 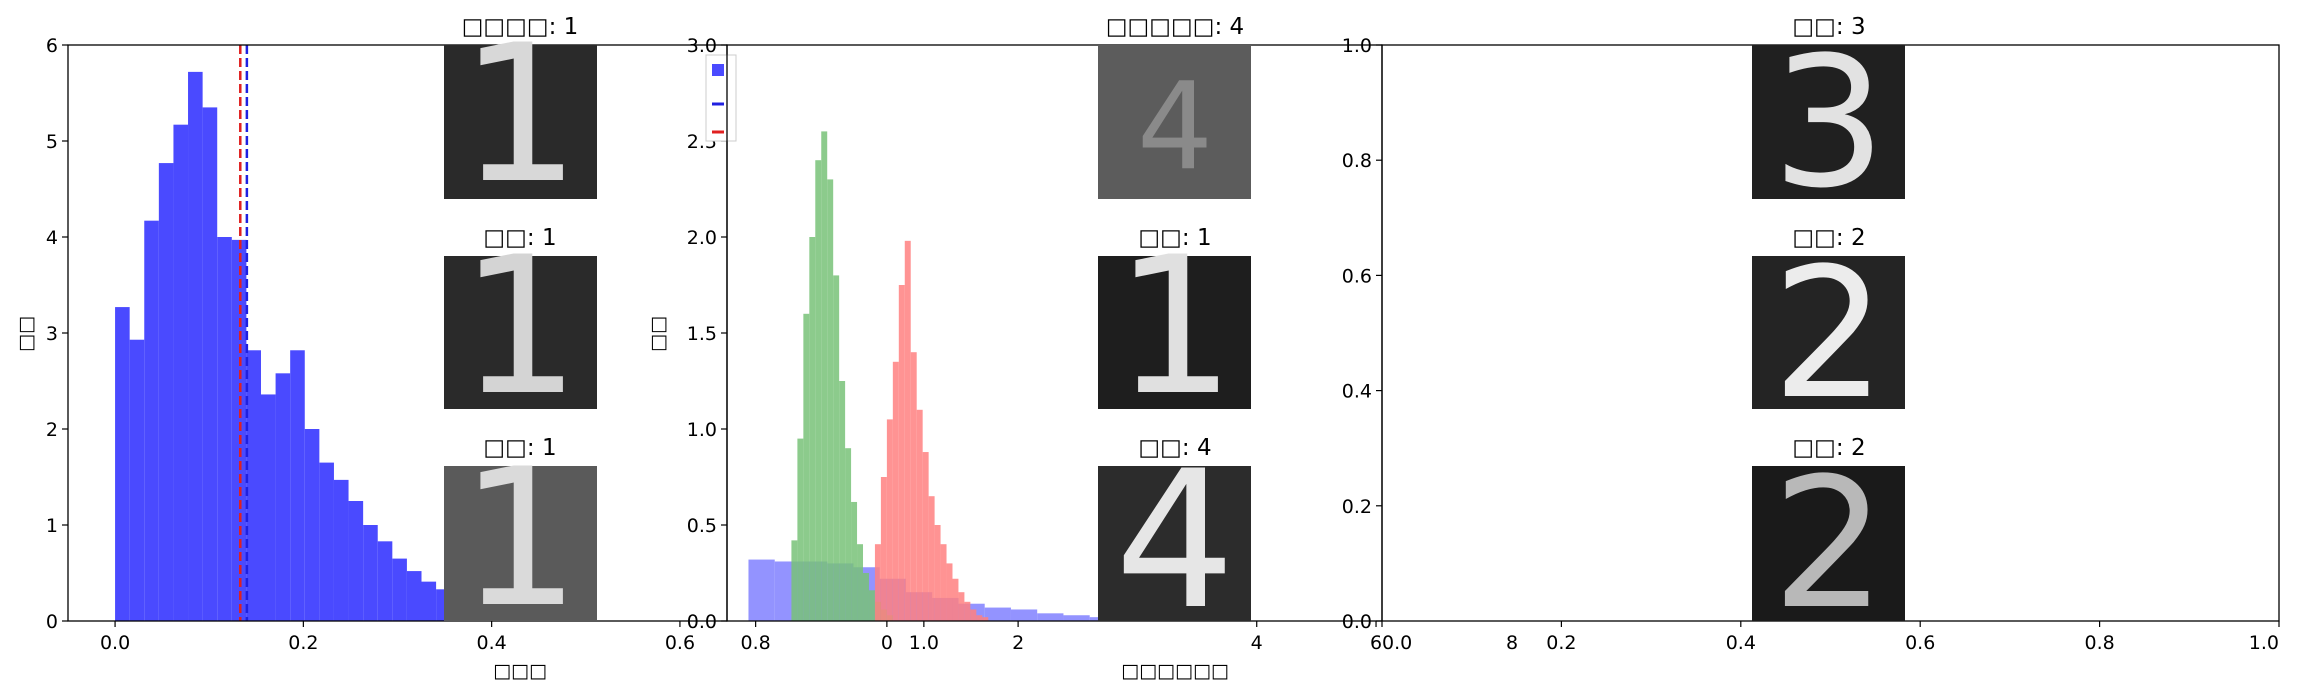 What do you see at coordinates (1174, 238) in the screenshot?
I see `panel-2-thumb-2-title: □□: 1` at bounding box center [1174, 238].